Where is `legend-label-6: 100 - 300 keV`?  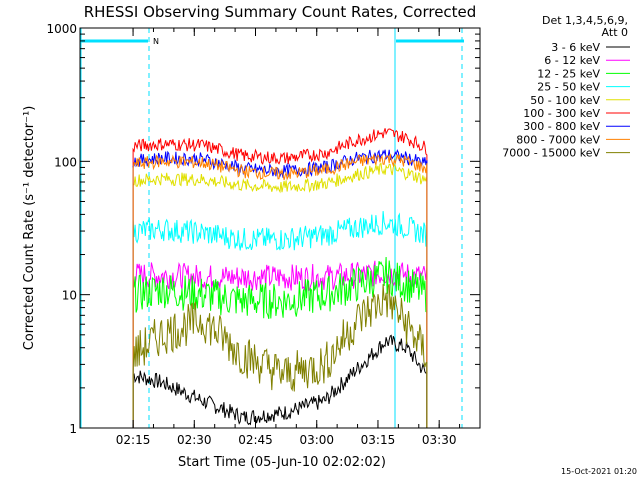
legend-label-6: 100 - 300 keV is located at coordinates (561, 113).